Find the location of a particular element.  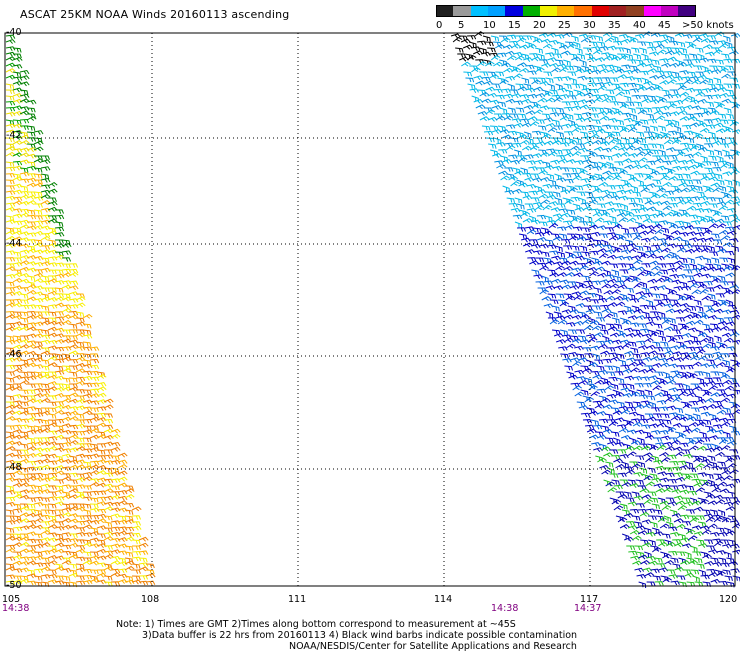

colorbar-label: >50 knots is located at coordinates (708, 25).